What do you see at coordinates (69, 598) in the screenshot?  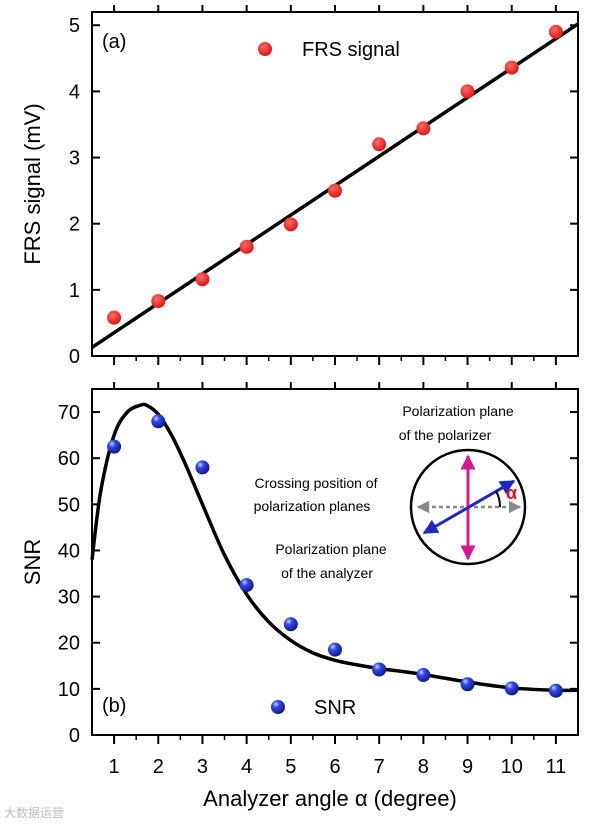 I see `panel-b-y-tick-label: 30` at bounding box center [69, 598].